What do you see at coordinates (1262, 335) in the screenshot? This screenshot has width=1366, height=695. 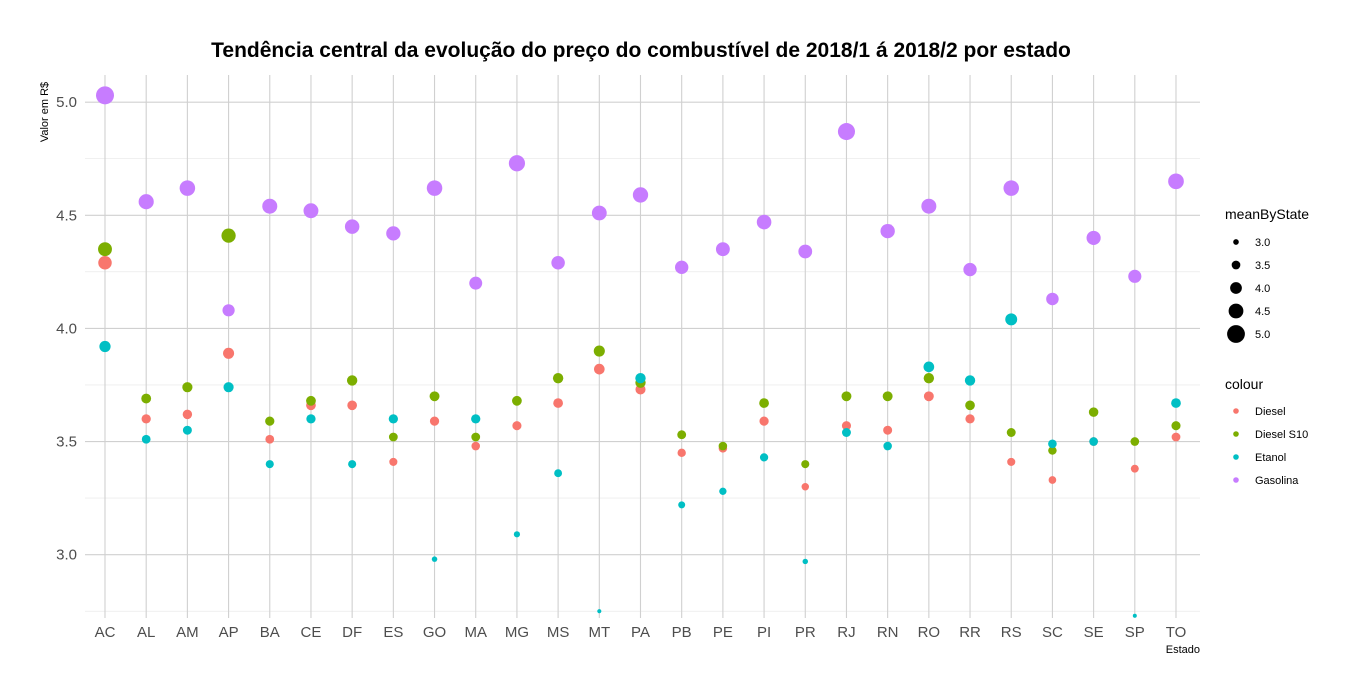 I see `size-legend-label: 5.0` at bounding box center [1262, 335].